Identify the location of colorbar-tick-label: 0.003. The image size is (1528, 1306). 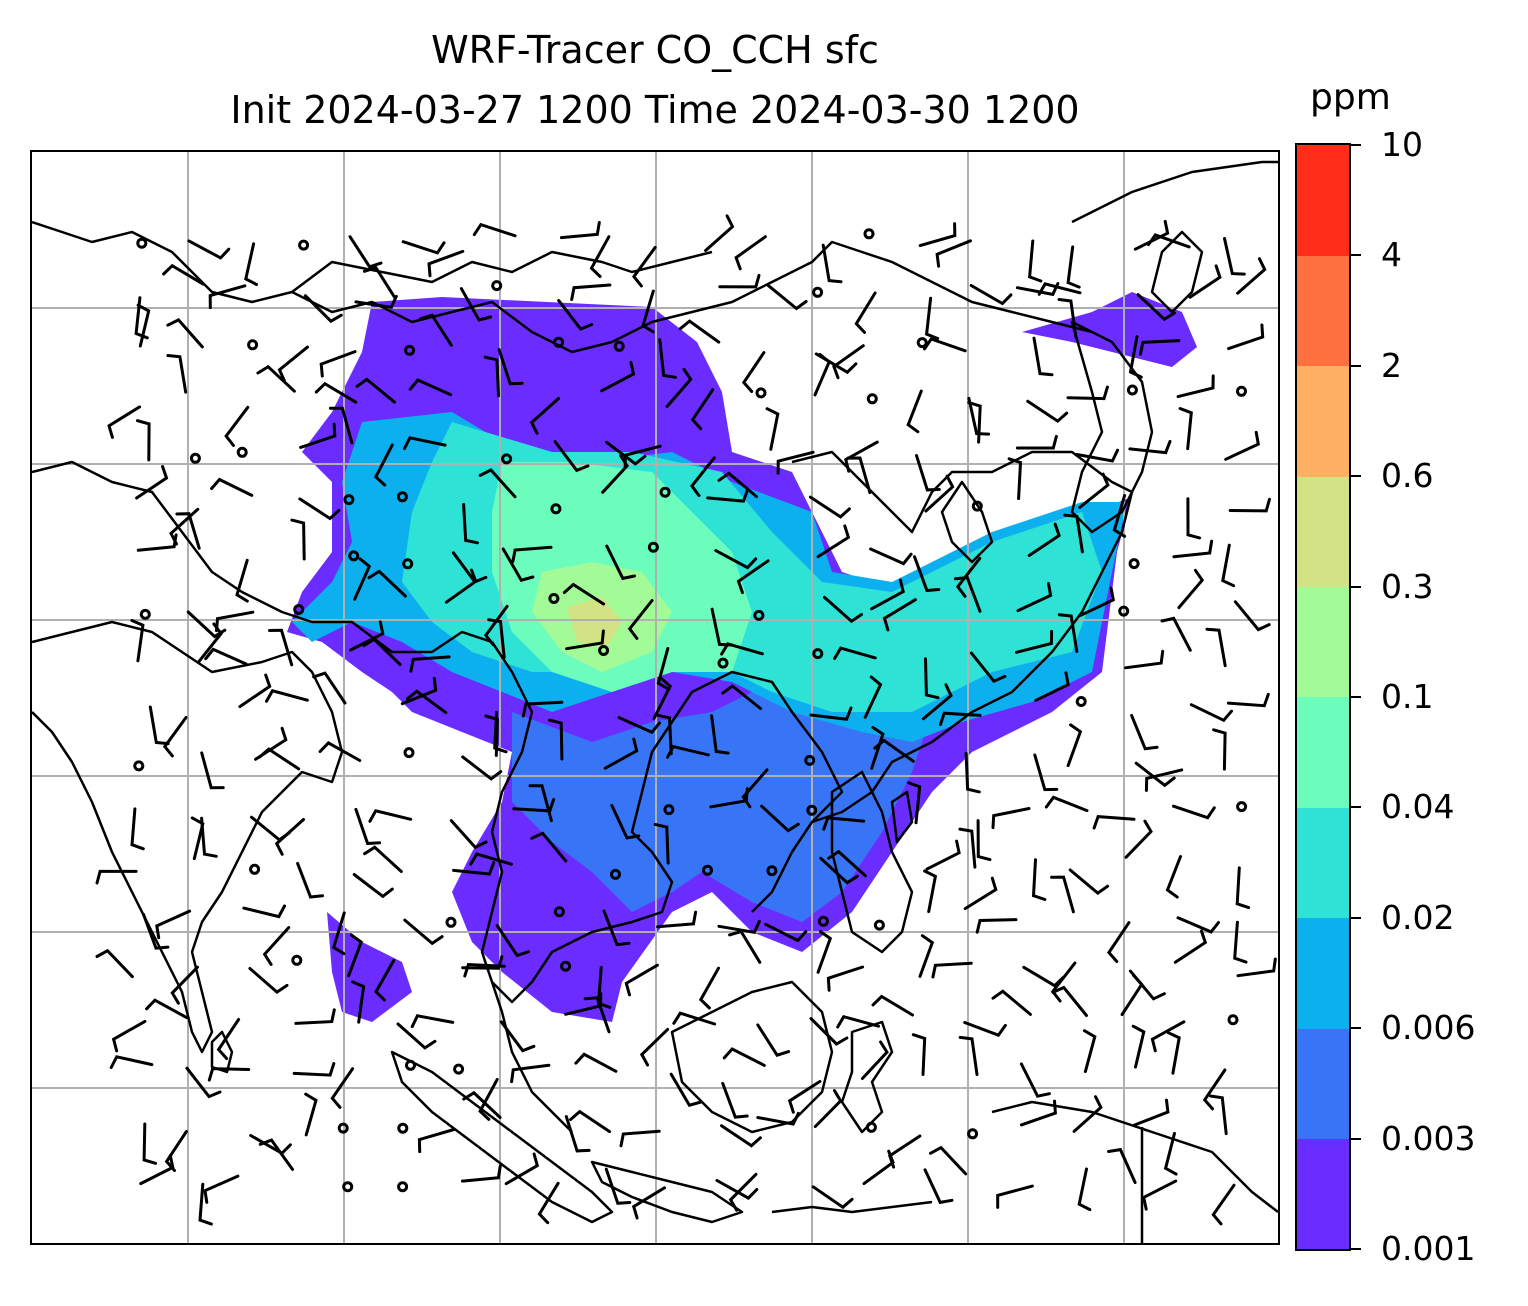
(1428, 1138).